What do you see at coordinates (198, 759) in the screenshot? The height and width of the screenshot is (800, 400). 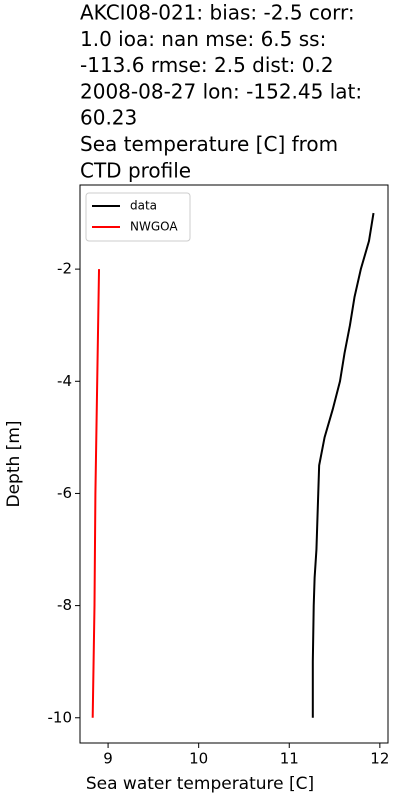 I see `x-tick-label: 10` at bounding box center [198, 759].